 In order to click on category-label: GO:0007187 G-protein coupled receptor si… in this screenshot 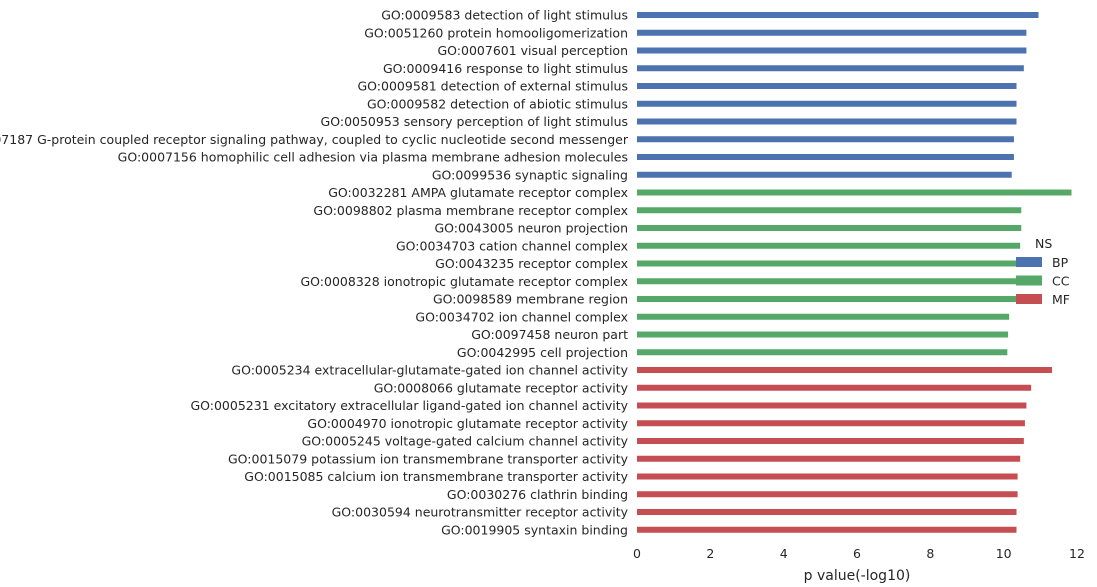, I will do `click(314, 139)`.